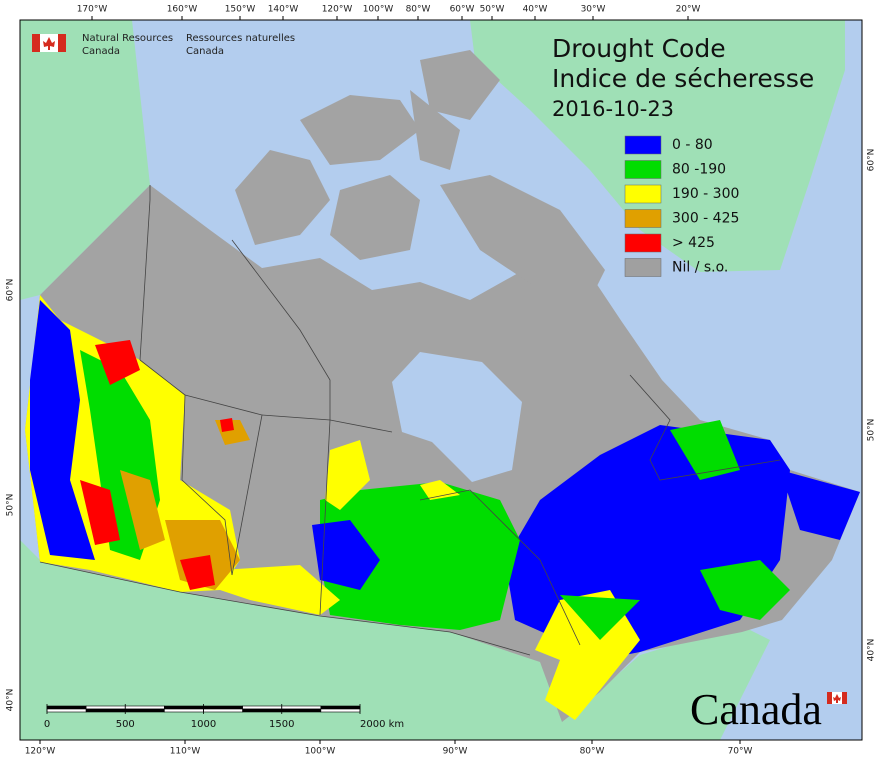 This screenshot has width=880, height=760. I want to click on scale-bar: 0 500 1000 1500 2000 km, so click(224, 717).